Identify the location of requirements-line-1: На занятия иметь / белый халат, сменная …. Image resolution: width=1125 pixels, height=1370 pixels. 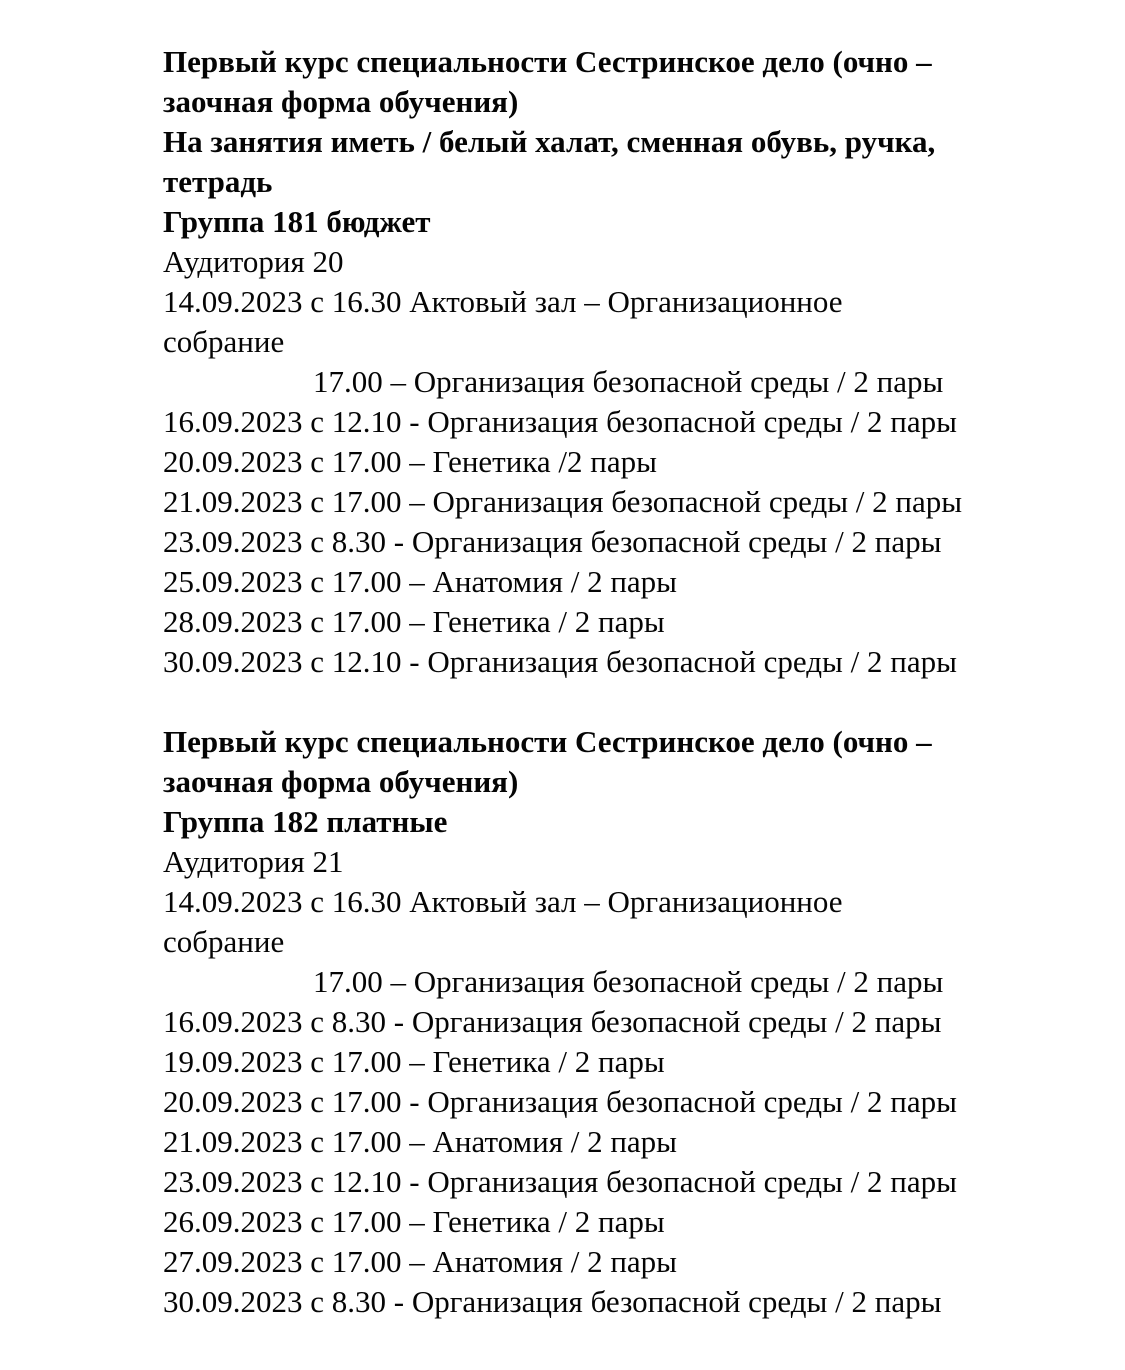
(549, 141).